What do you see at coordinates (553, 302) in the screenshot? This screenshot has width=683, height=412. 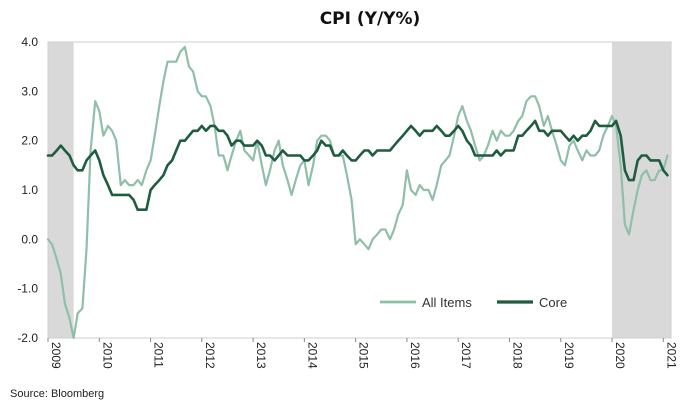 I see `legend-label-core: Core` at bounding box center [553, 302].